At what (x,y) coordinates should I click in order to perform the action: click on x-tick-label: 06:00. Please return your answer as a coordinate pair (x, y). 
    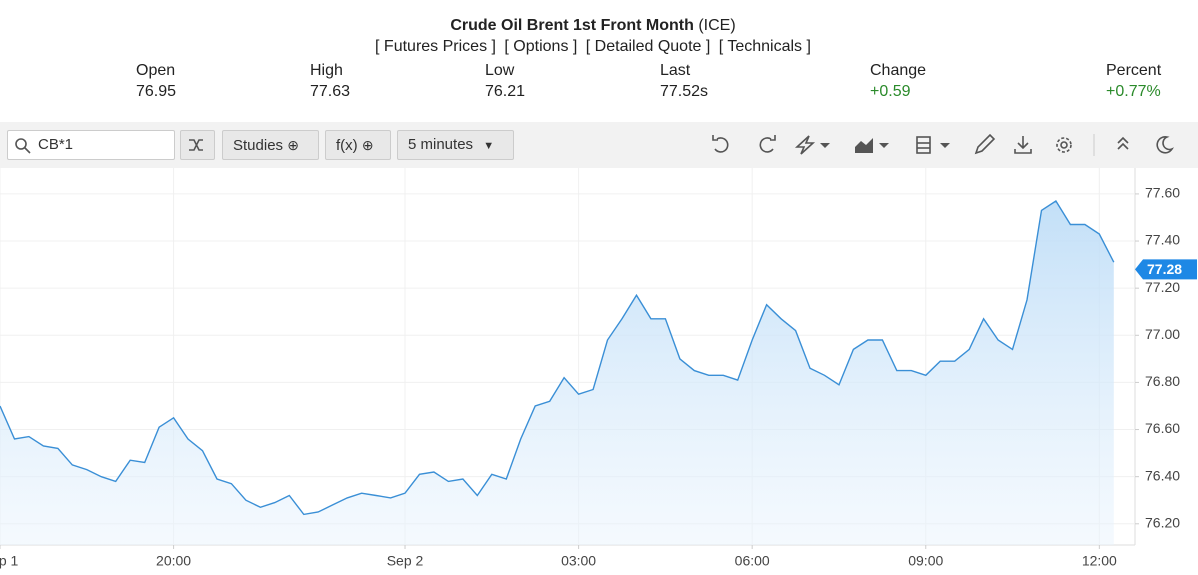
    Looking at the image, I should click on (752, 561).